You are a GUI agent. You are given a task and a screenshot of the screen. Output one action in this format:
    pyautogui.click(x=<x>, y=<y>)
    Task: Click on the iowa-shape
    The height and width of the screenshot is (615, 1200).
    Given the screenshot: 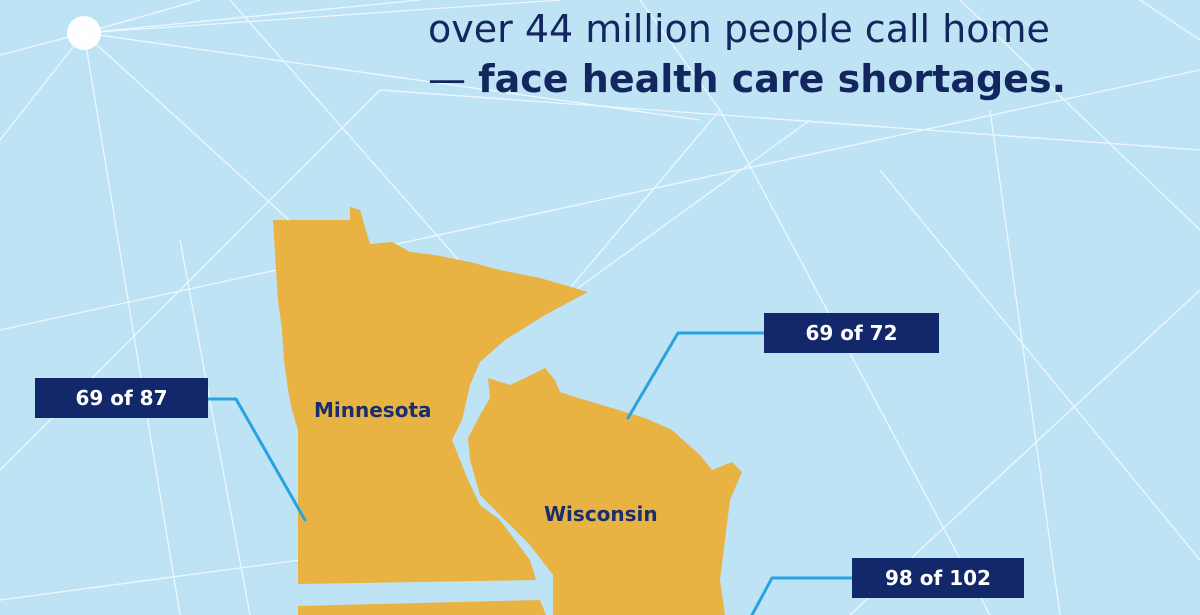 What is the action you would take?
    pyautogui.click(x=422, y=607)
    